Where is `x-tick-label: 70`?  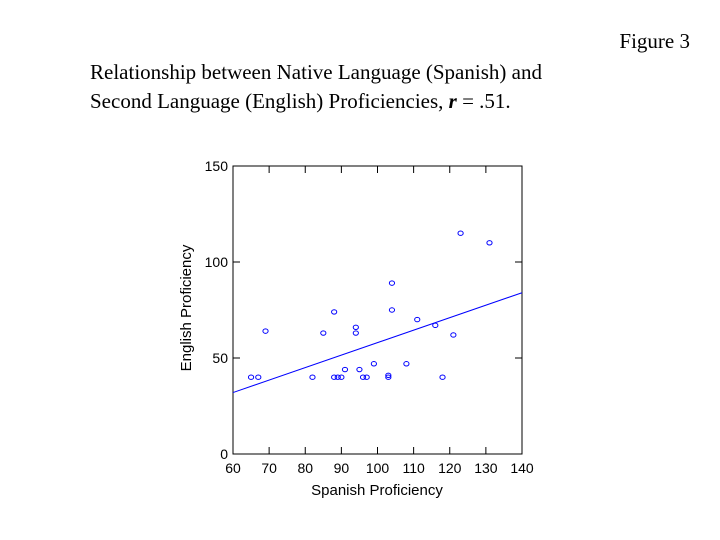
x-tick-label: 70 is located at coordinates (269, 468).